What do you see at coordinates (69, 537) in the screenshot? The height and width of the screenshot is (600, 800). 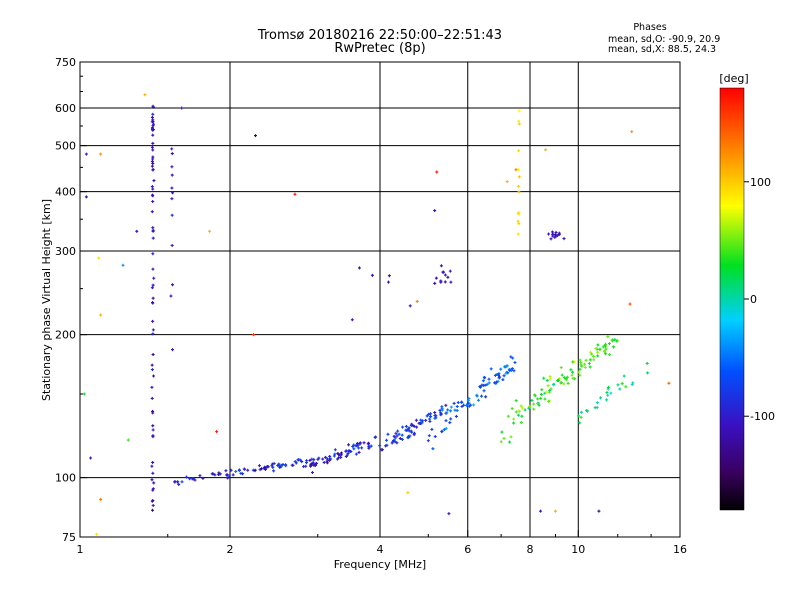 I see `y-tick-label: 75` at bounding box center [69, 537].